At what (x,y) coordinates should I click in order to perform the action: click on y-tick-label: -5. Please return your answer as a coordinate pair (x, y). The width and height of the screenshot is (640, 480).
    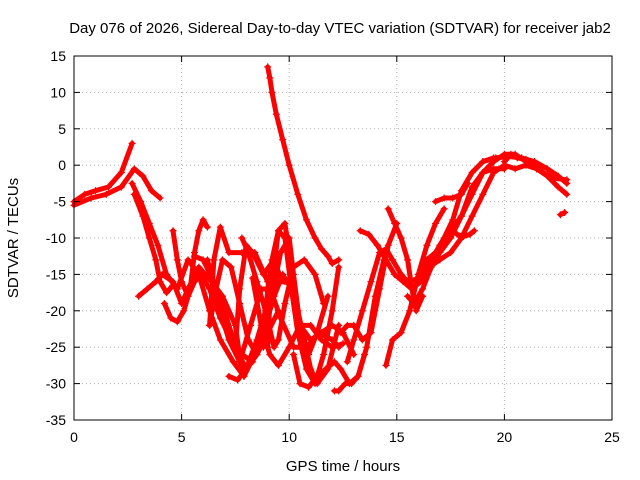
    Looking at the image, I should click on (60, 202).